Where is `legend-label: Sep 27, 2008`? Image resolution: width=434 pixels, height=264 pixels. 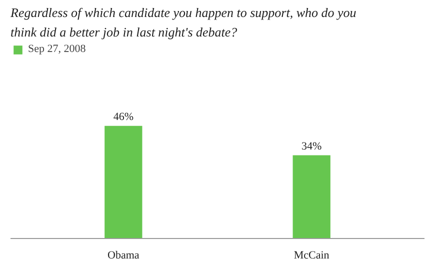 legend-label: Sep 27, 2008 is located at coordinates (57, 49).